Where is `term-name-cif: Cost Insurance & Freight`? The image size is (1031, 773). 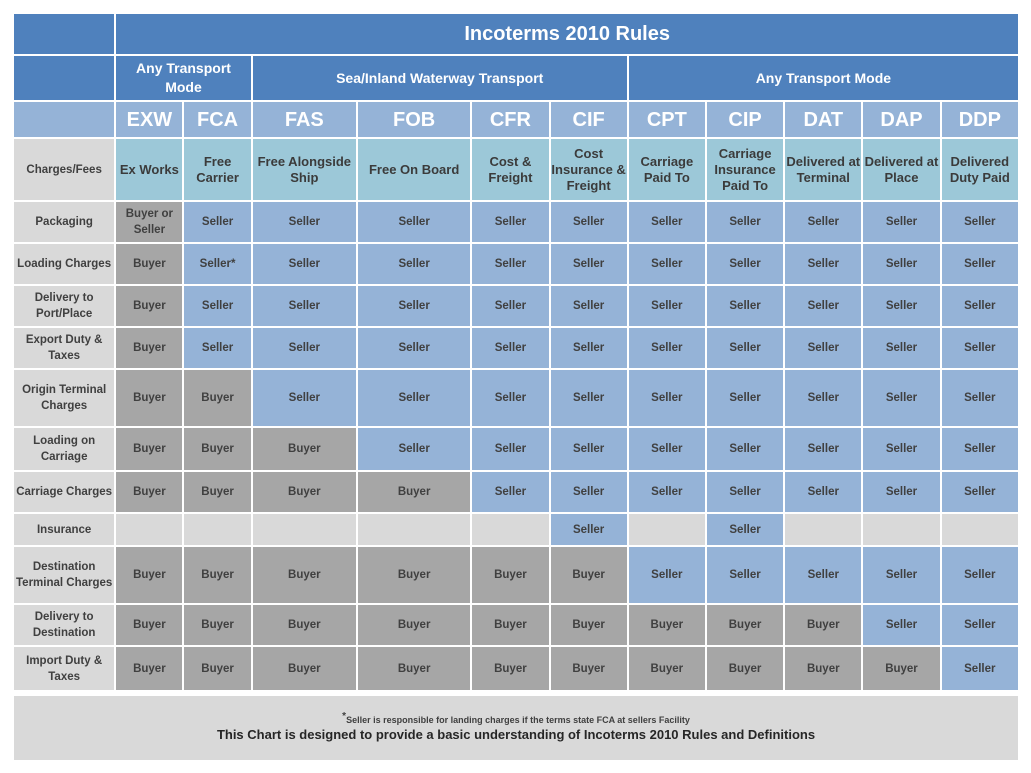
term-name-cif: Cost Insurance & Freight is located at coordinates (588, 169).